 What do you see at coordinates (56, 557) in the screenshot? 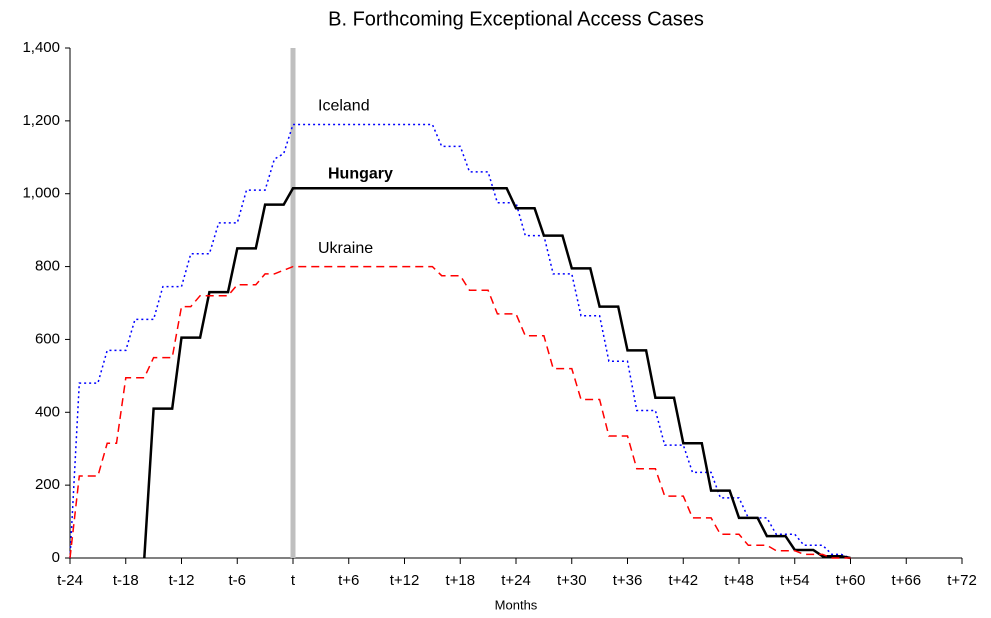
I see `y-tick-label: 0` at bounding box center [56, 557].